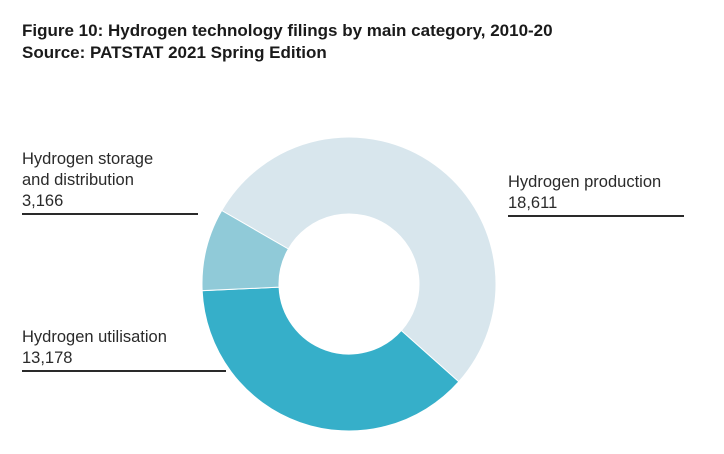 Image resolution: width=724 pixels, height=454 pixels. Describe the element at coordinates (47, 358) in the screenshot. I see `label-hydrogen-utilisation-value: 13,178` at that location.